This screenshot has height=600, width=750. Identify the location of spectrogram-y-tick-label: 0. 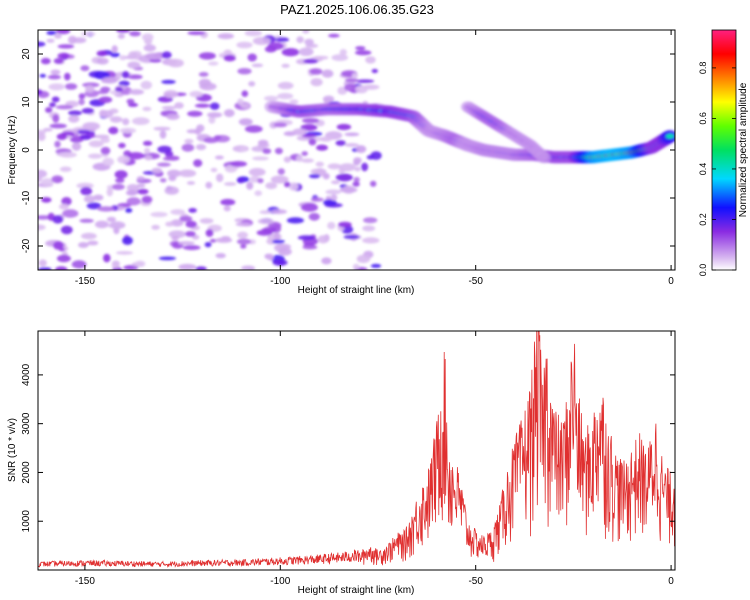
(26, 150).